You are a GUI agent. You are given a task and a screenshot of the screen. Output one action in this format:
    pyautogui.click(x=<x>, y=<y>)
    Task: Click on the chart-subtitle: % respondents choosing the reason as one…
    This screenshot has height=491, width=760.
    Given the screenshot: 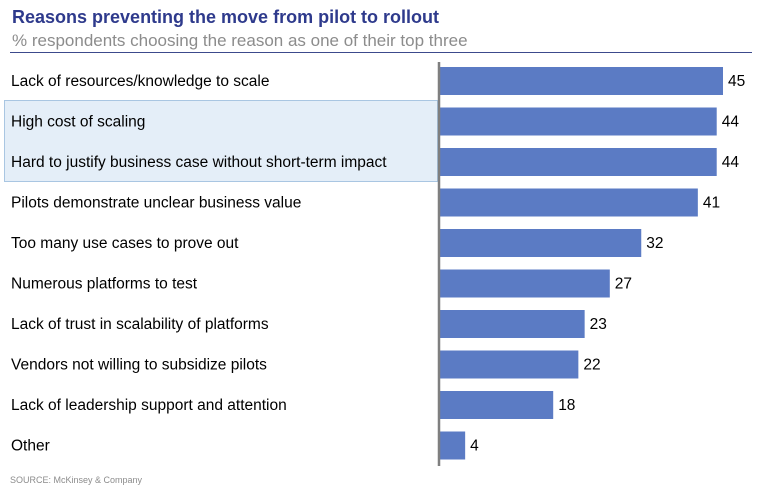 What is the action you would take?
    pyautogui.click(x=240, y=40)
    